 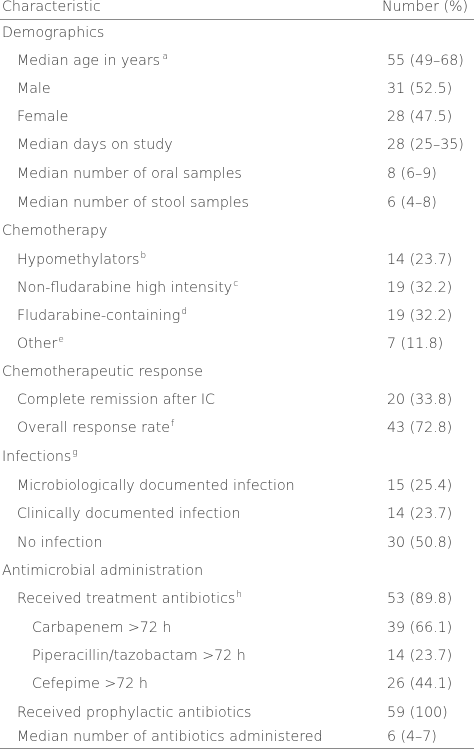 I want to click on row-label: Clinically documented infection, so click(x=129, y=514).